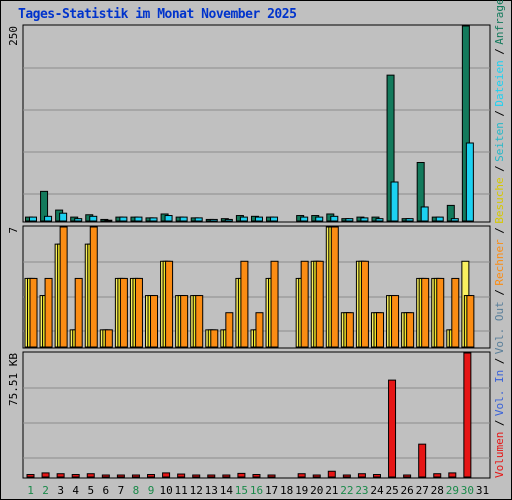 The width and height of the screenshot is (512, 500). I want to click on x-tick-label: 25, so click(391, 490).